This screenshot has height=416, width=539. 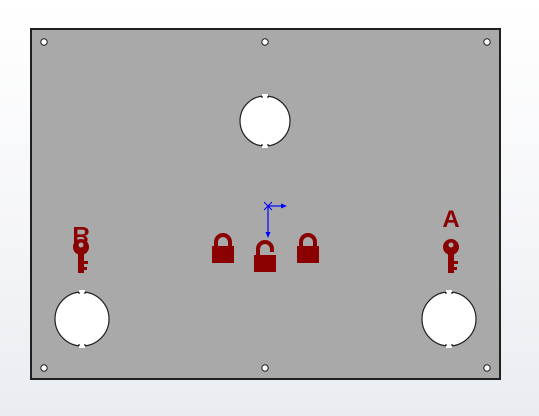 What do you see at coordinates (265, 121) in the screenshot?
I see `top-keyed-hole` at bounding box center [265, 121].